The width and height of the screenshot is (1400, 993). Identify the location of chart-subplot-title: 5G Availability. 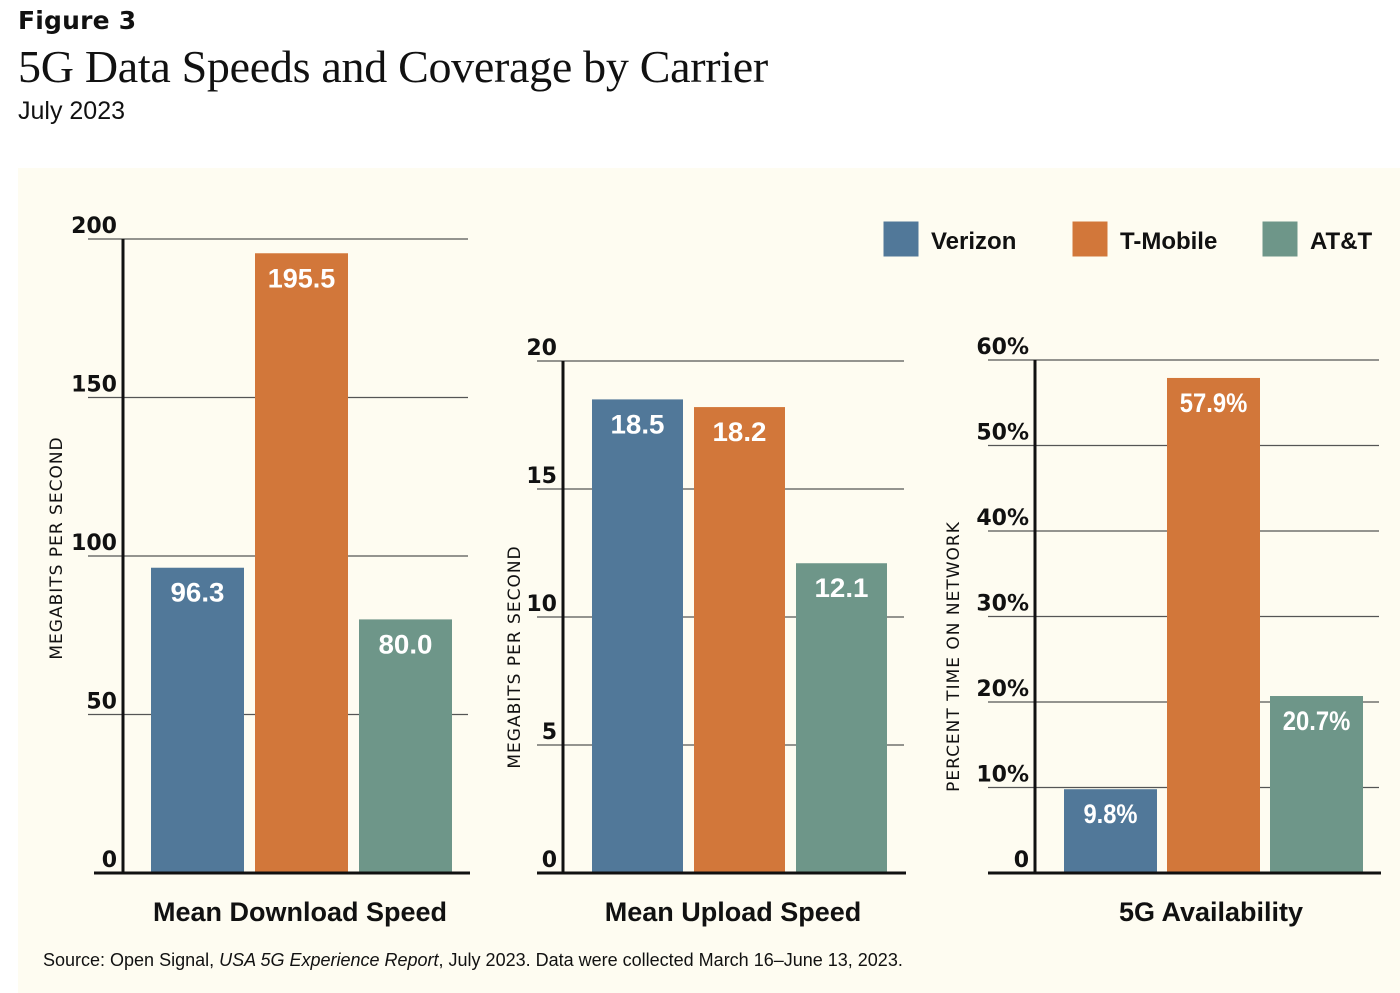
(1211, 912).